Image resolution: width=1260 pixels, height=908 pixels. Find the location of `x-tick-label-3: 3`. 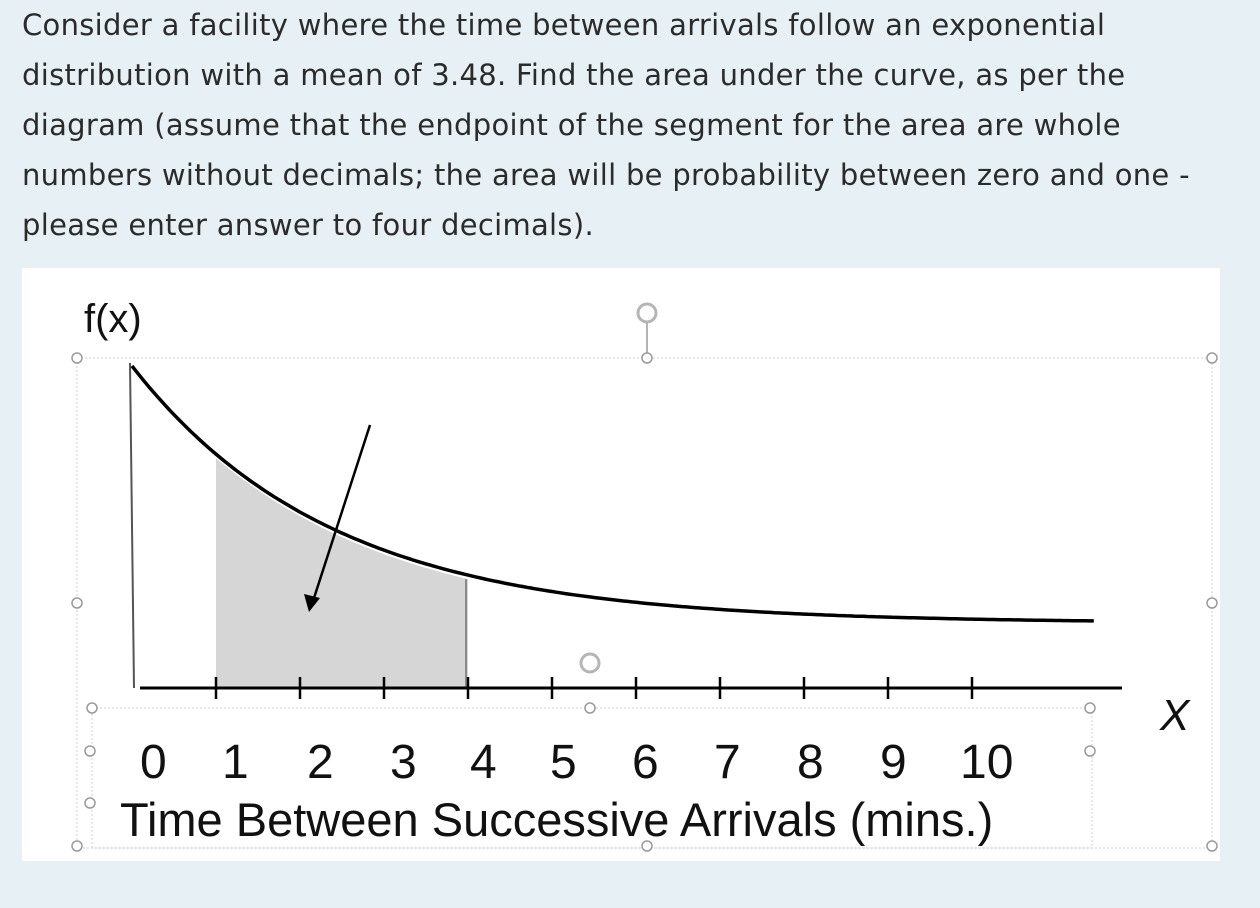

x-tick-label-3: 3 is located at coordinates (403, 762).